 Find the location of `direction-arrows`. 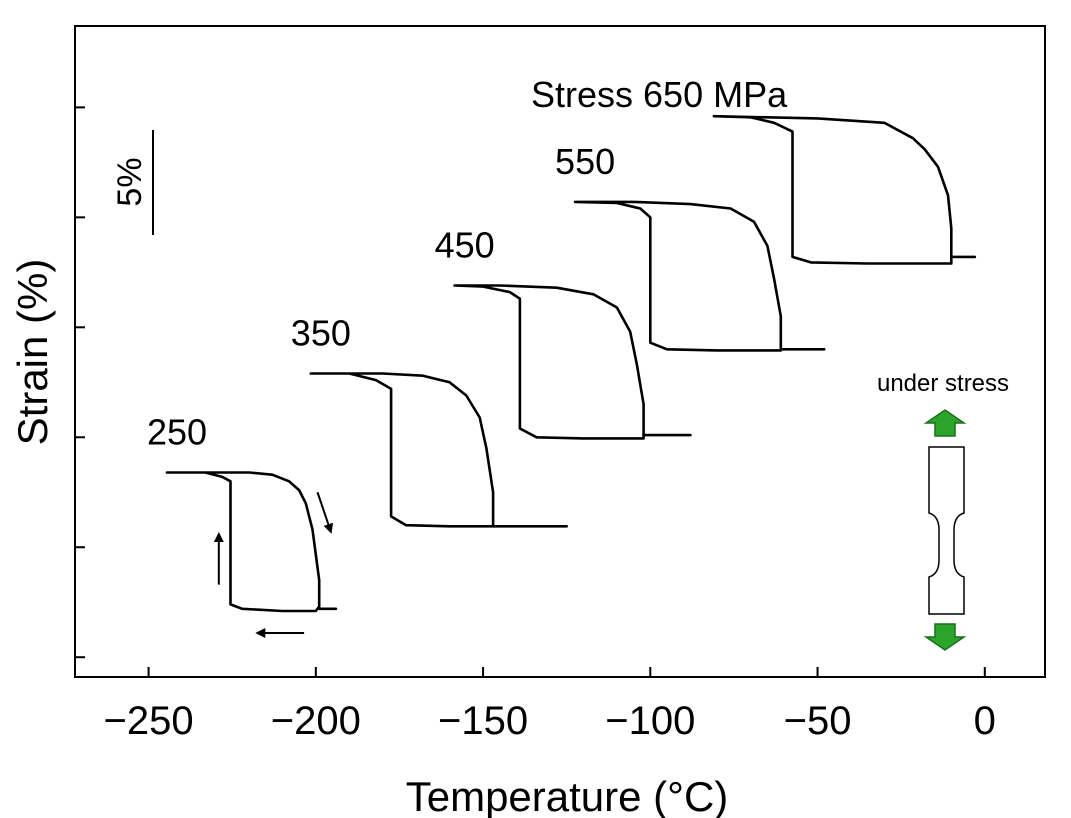

direction-arrows is located at coordinates (273, 565).